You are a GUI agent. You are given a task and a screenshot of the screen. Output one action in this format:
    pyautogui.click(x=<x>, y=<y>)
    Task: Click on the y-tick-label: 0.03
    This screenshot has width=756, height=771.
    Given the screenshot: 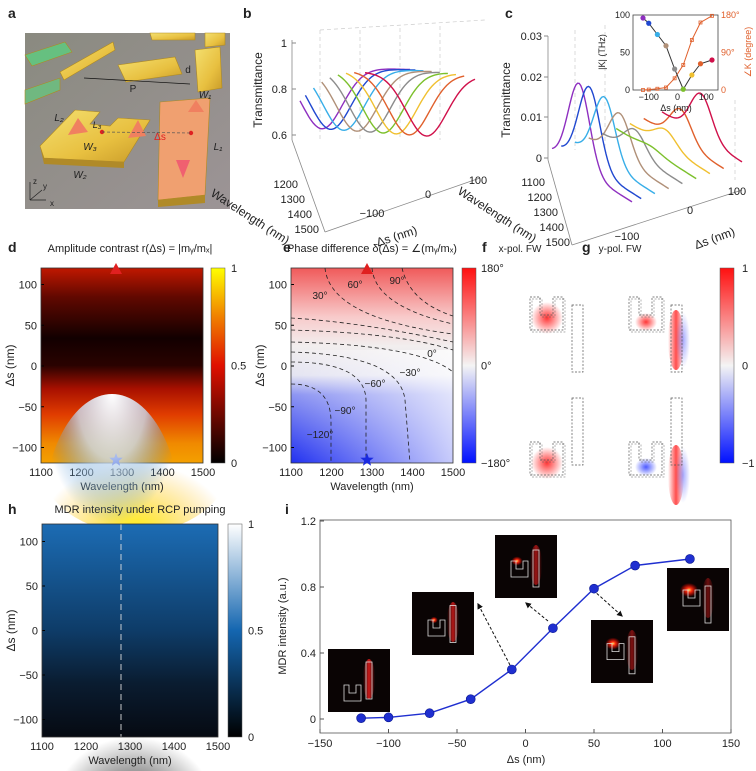 What is the action you would take?
    pyautogui.click(x=531, y=37)
    